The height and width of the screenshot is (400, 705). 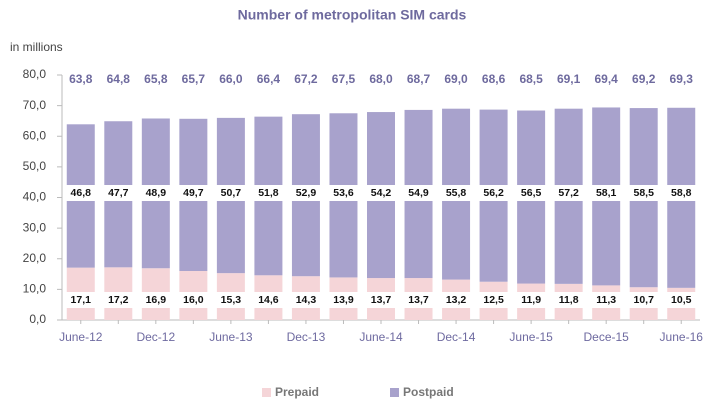 What do you see at coordinates (269, 79) in the screenshot?
I see `total-label: 66,4` at bounding box center [269, 79].